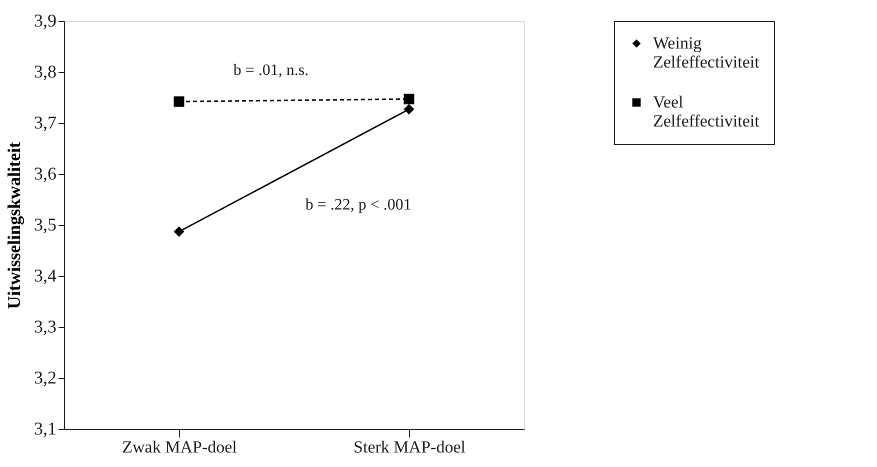 The image size is (877, 467). I want to click on x-tick-label: Sterk MAP-doel, so click(410, 447).